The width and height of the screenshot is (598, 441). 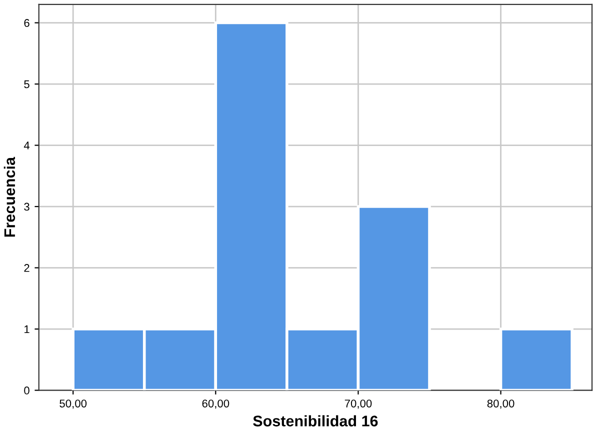 I want to click on y-tick-label: 1, so click(x=27, y=329).